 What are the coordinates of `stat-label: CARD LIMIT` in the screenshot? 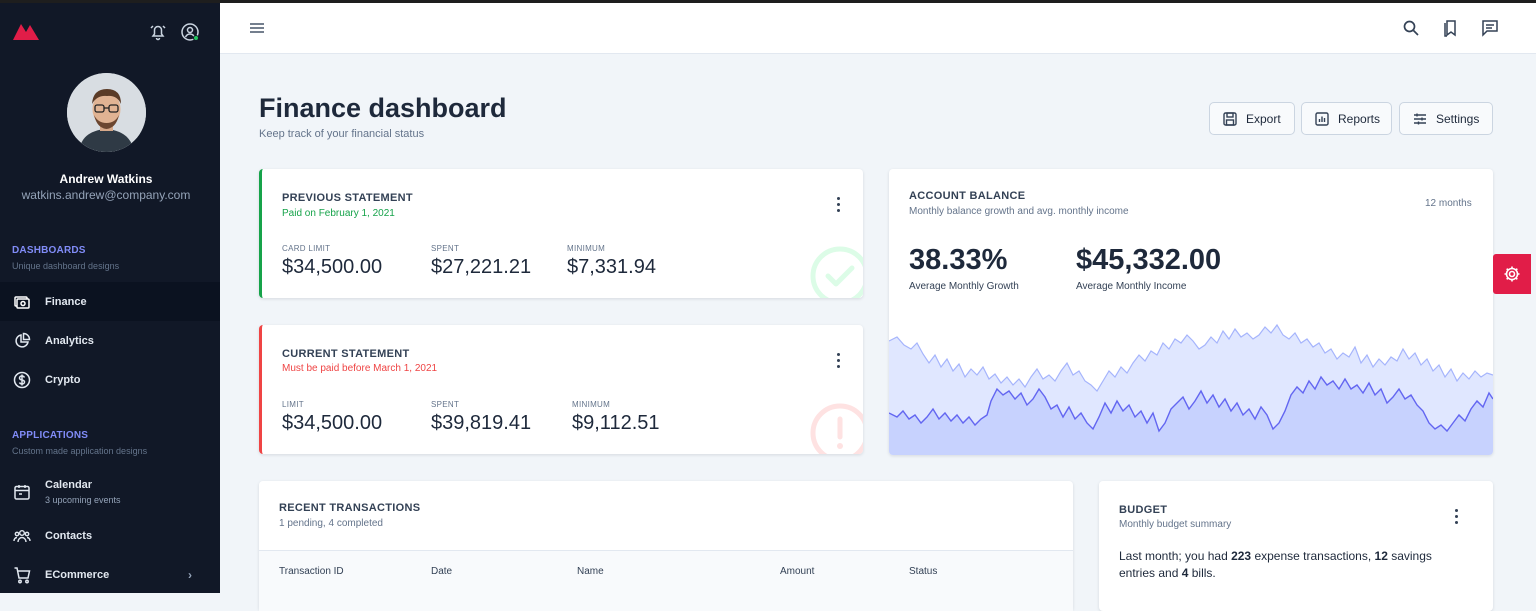 It's located at (306, 248).